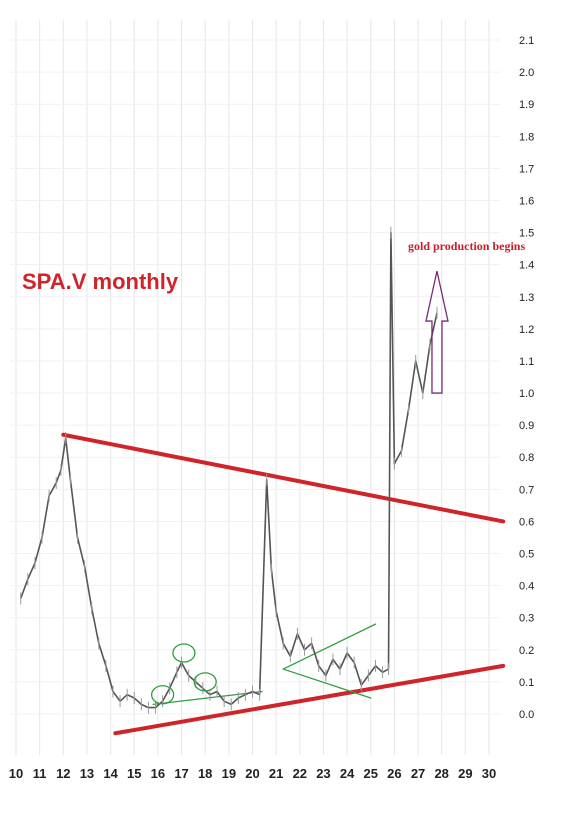 The image size is (565, 813). What do you see at coordinates (526, 169) in the screenshot?
I see `y-tick-label: 1.7` at bounding box center [526, 169].